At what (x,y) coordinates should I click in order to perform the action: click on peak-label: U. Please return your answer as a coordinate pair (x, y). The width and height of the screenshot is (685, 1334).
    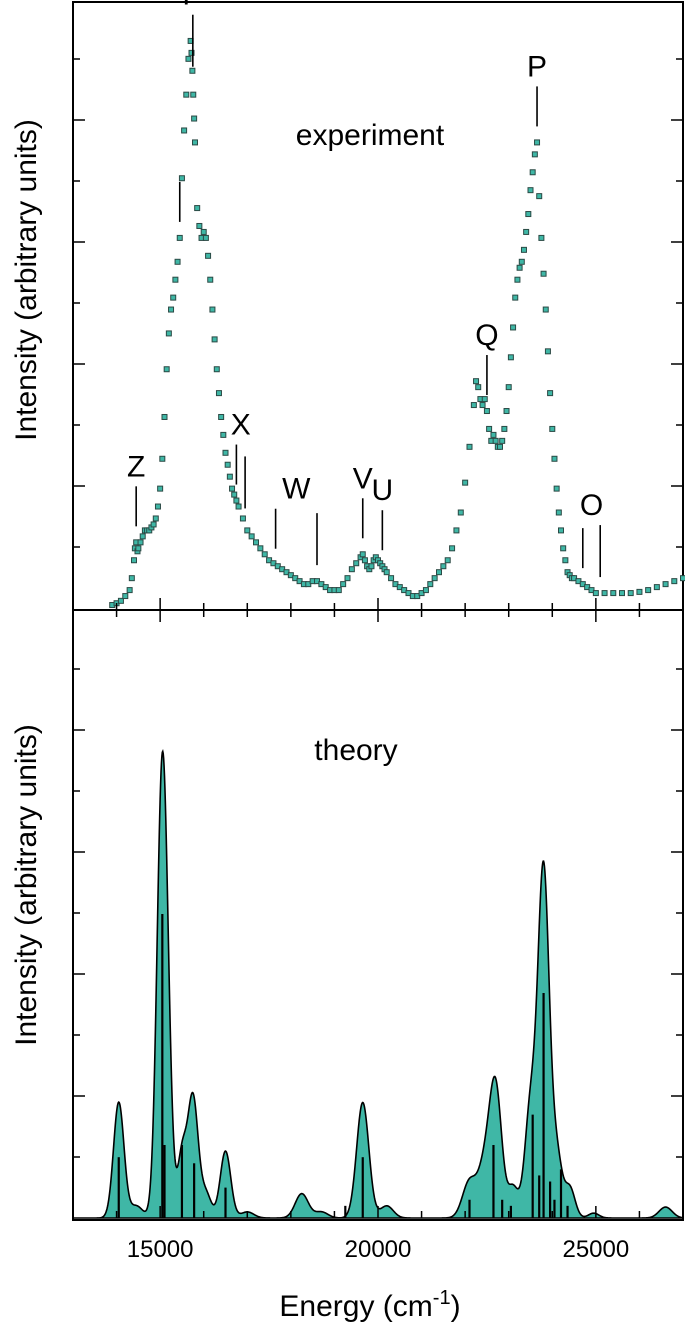
    Looking at the image, I should click on (383, 490).